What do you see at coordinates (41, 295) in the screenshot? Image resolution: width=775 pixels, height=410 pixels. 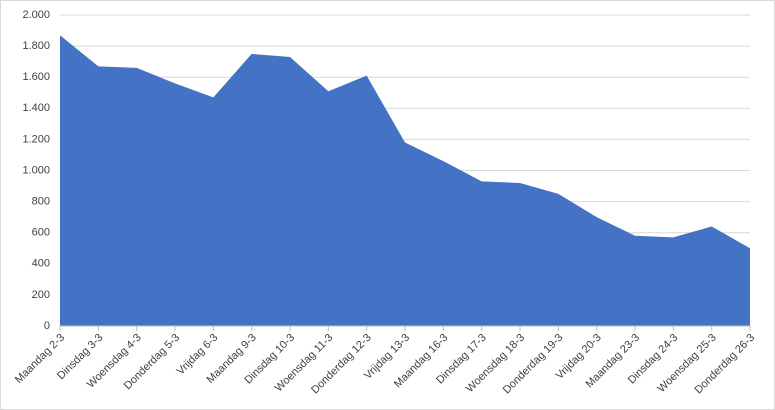 I see `y-tick-label: 200` at bounding box center [41, 295].